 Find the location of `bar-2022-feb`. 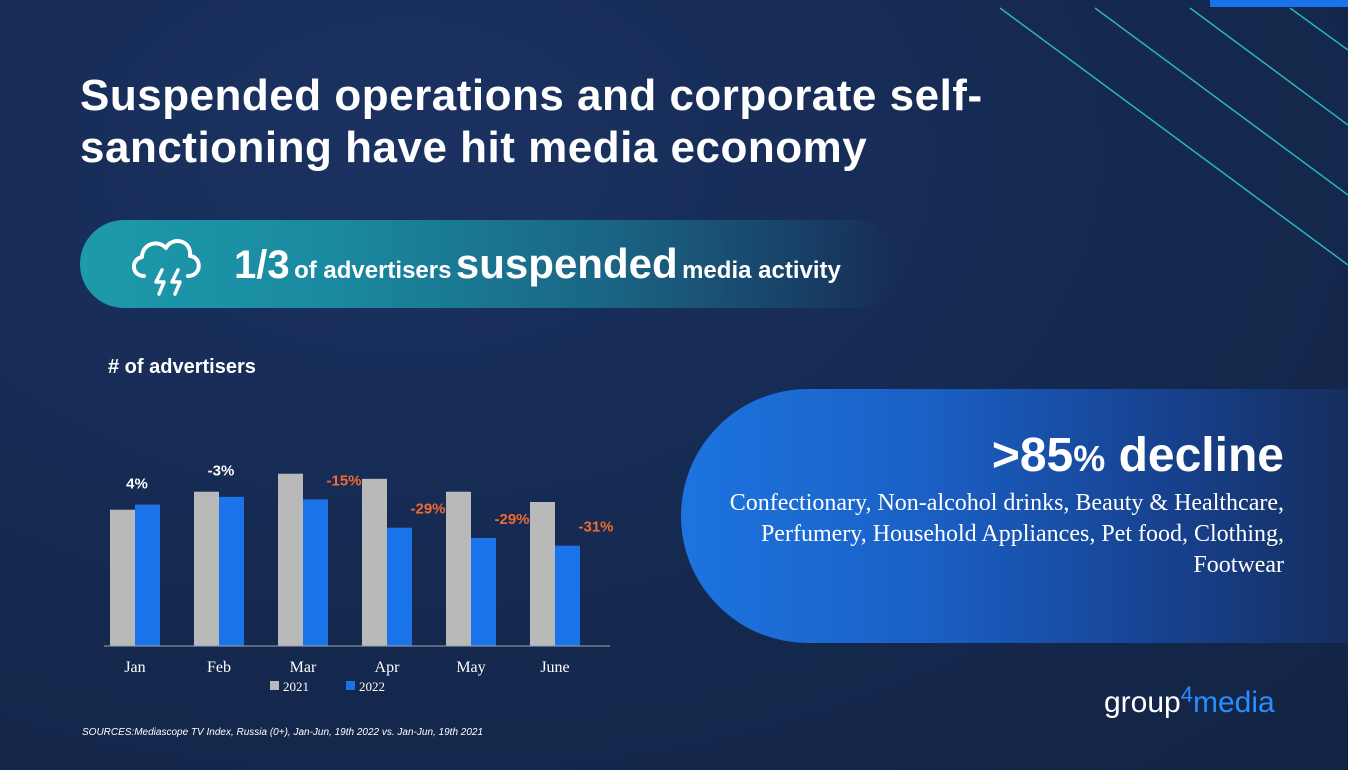

bar-2022-feb is located at coordinates (231, 571).